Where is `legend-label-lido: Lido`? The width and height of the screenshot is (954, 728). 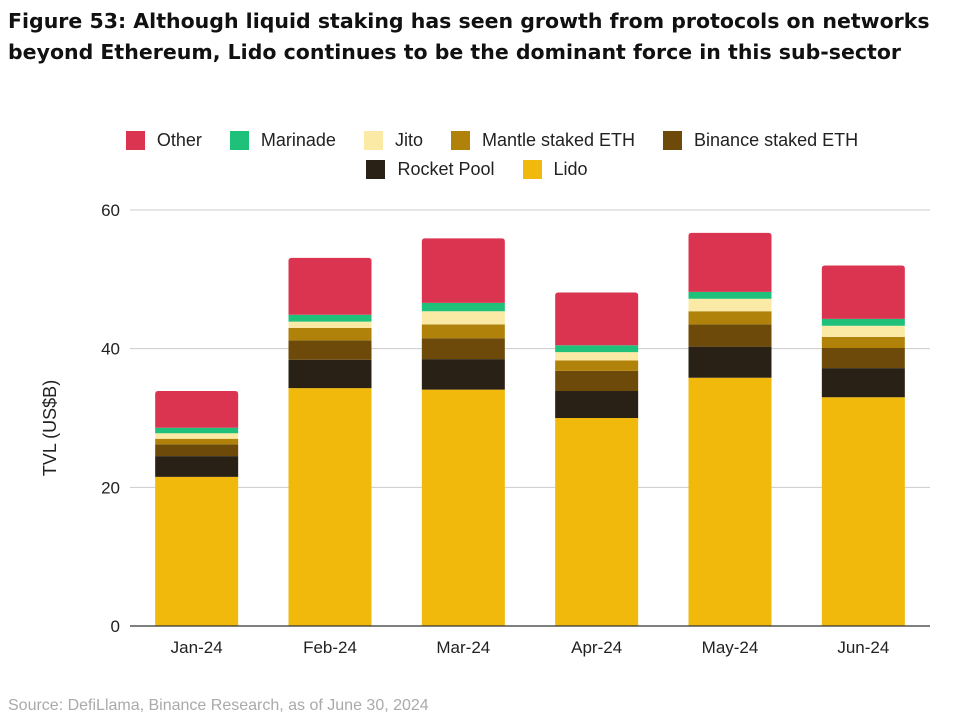
legend-label-lido: Lido is located at coordinates (570, 169).